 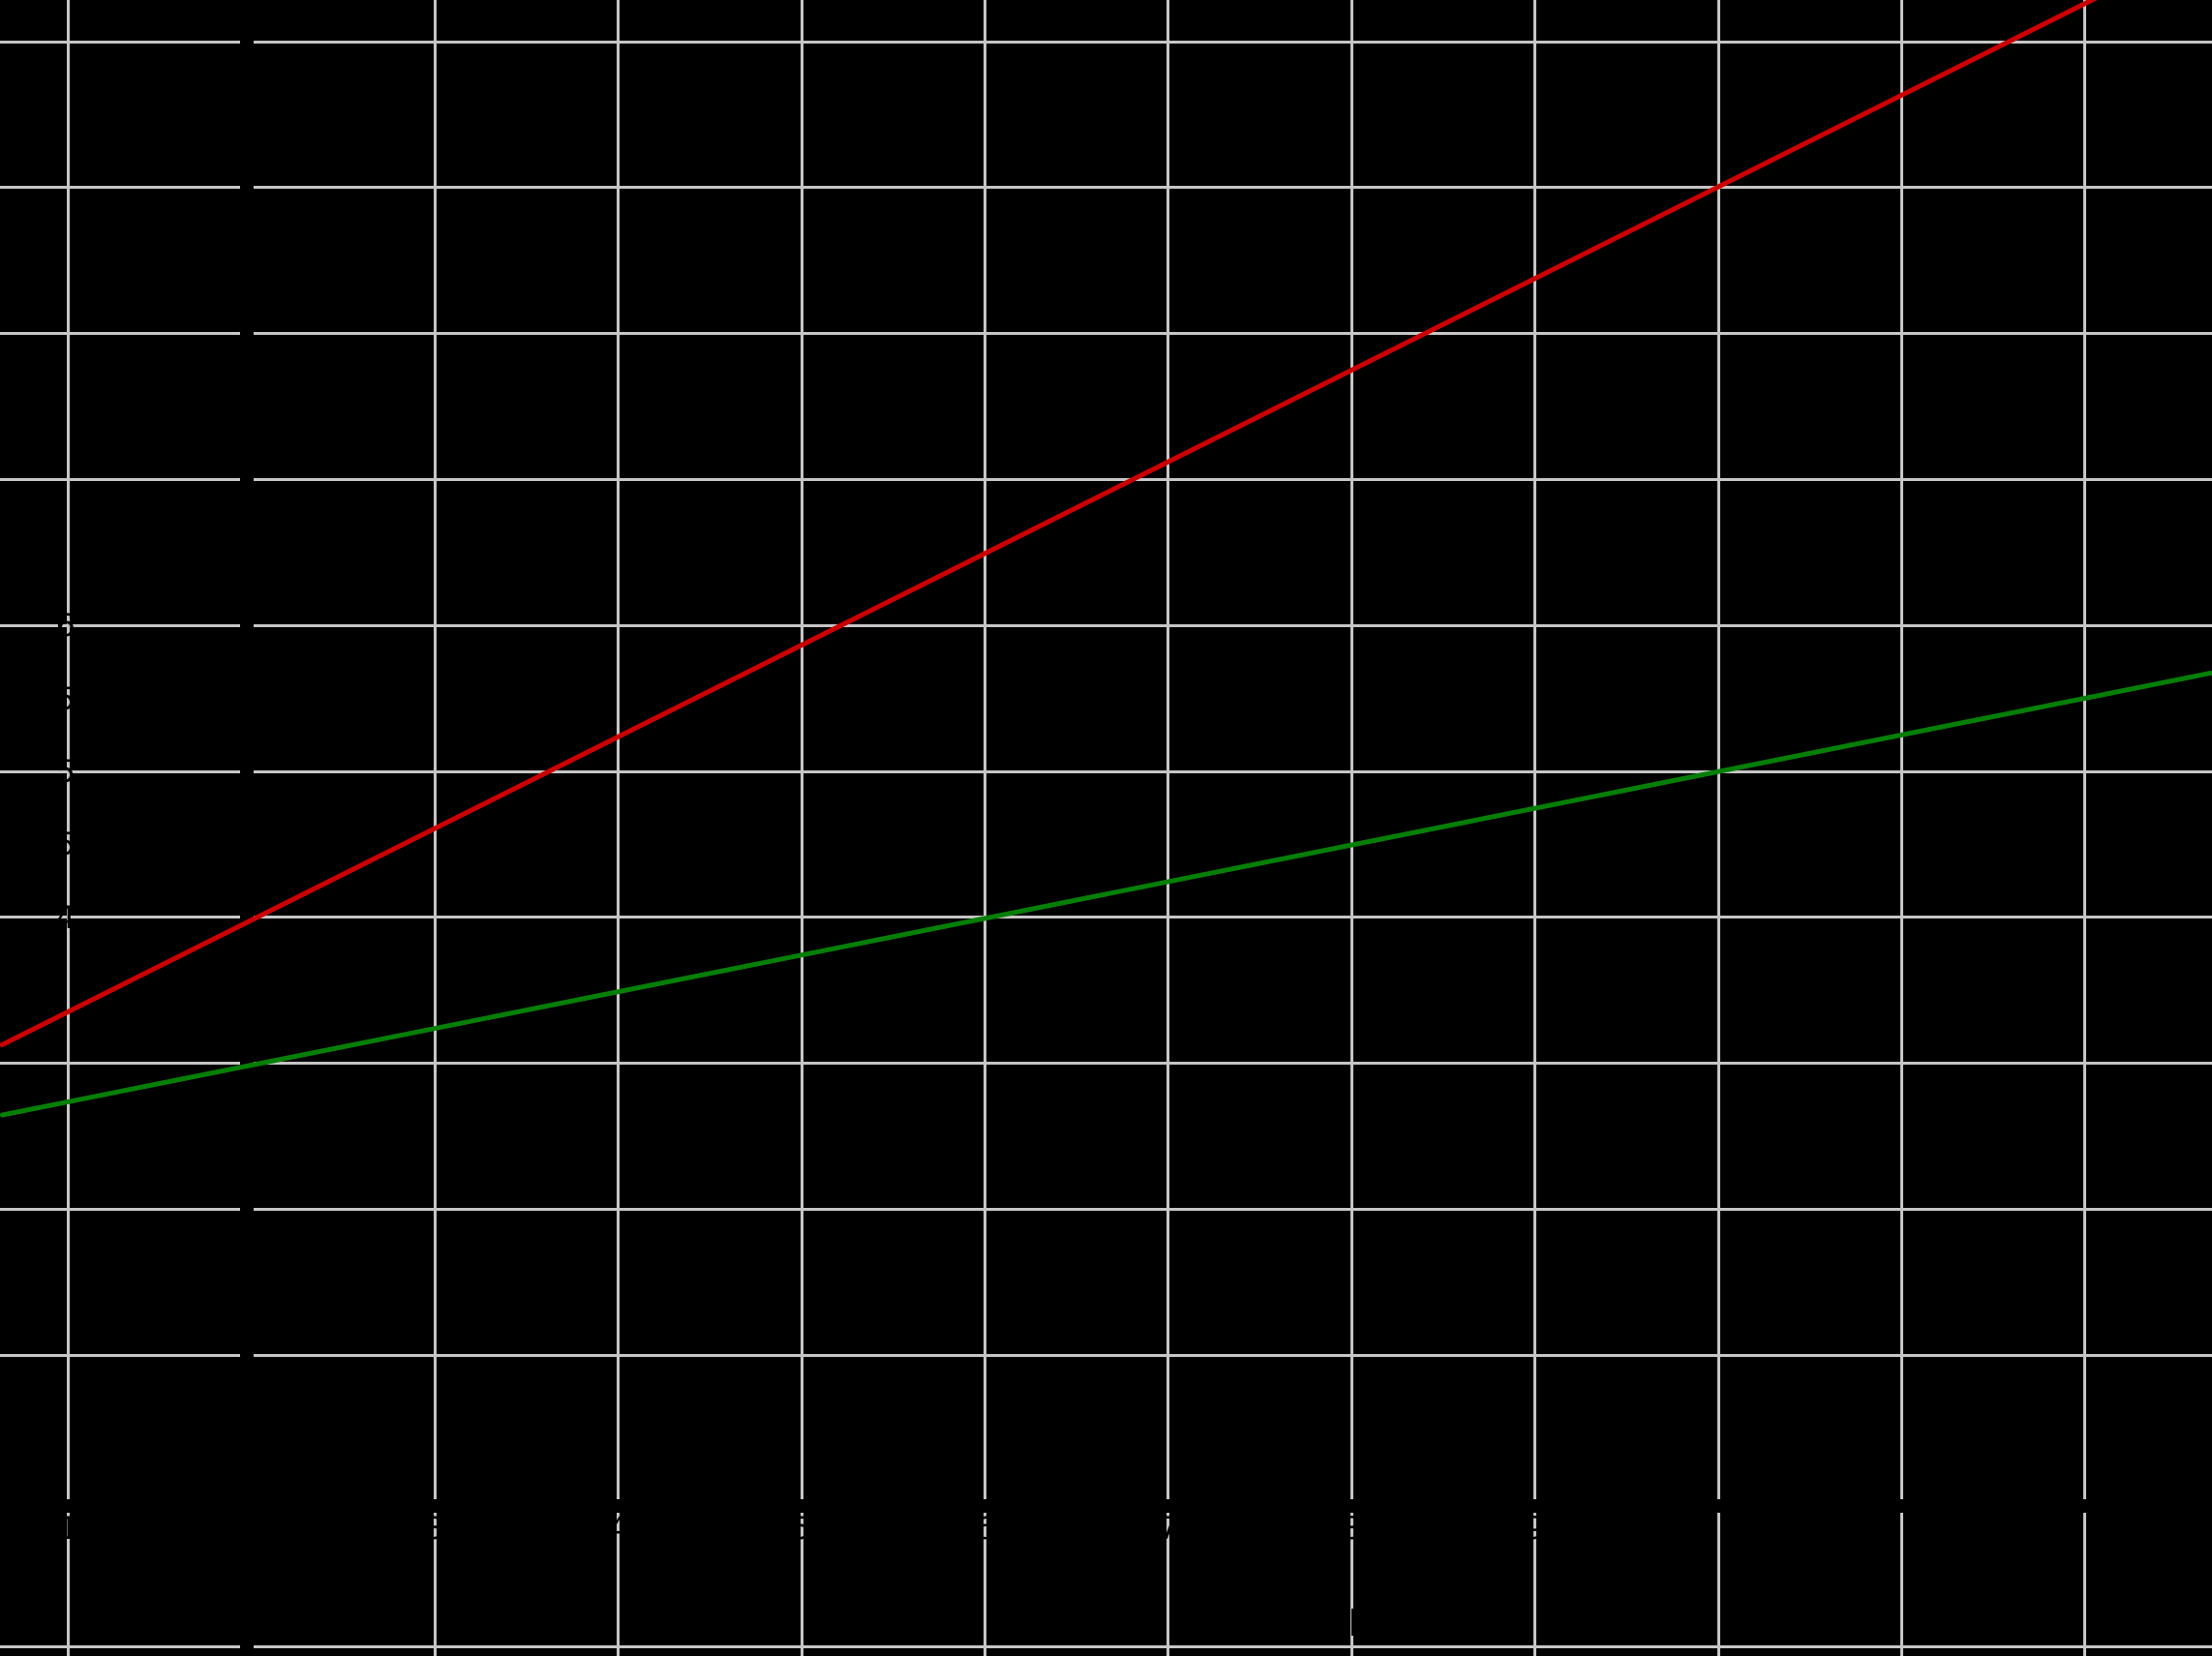 What do you see at coordinates (1902, 1529) in the screenshot?
I see `x-axis-tick-label: 11` at bounding box center [1902, 1529].